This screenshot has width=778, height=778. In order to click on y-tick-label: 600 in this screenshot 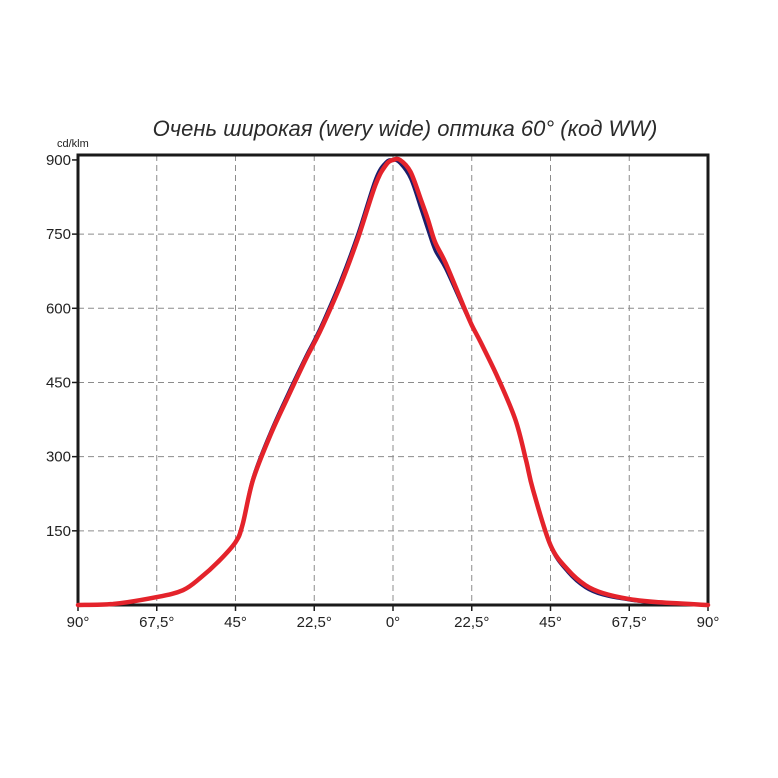, I will do `click(58, 308)`.